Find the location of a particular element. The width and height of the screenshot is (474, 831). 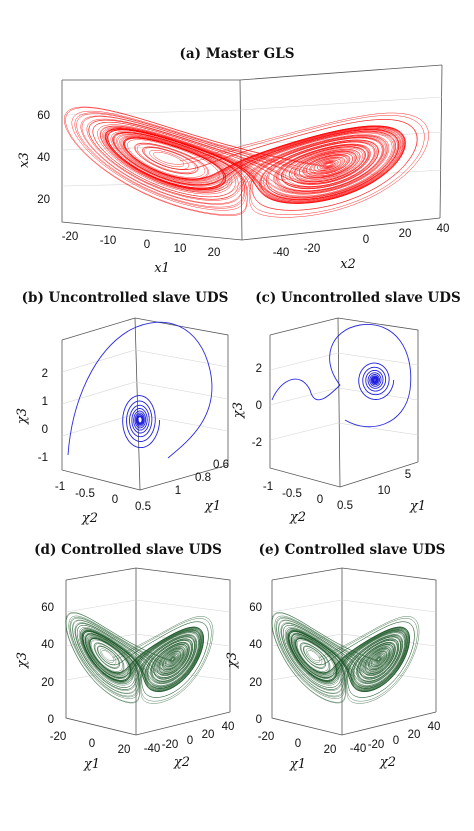

panel-e-ytick-5: 40 is located at coordinates (434, 727).